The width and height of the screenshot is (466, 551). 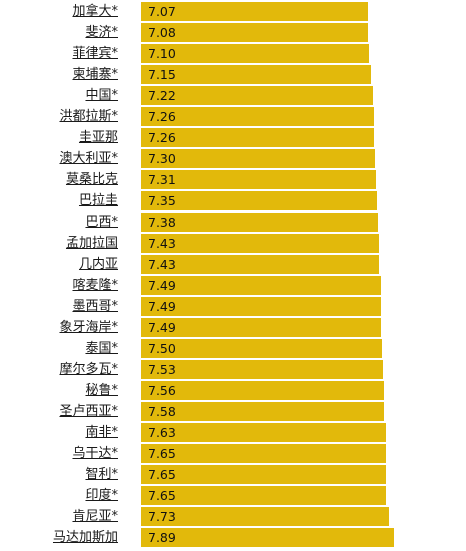 I want to click on category-label: 南非*, so click(x=101, y=432).